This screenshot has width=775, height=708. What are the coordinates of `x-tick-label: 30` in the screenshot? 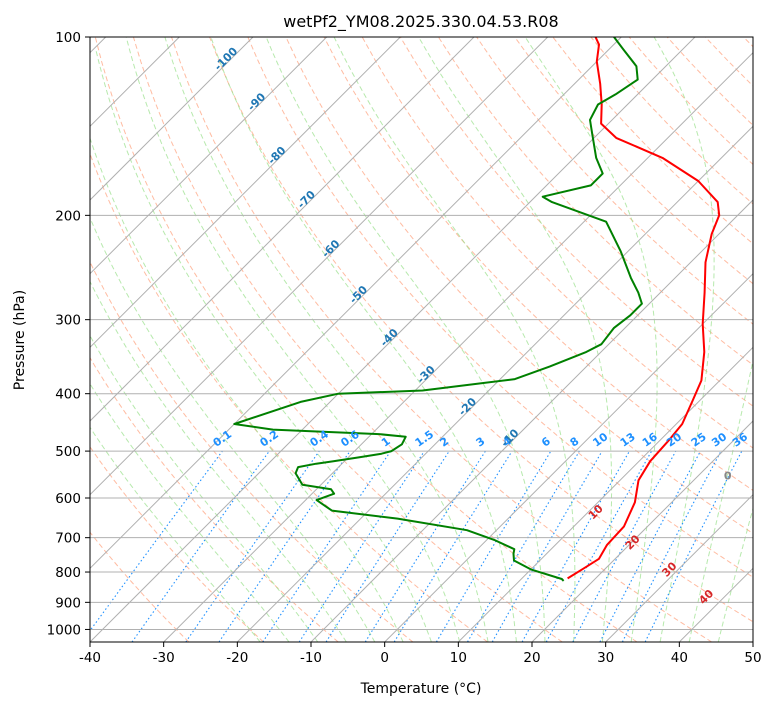 It's located at (605, 658).